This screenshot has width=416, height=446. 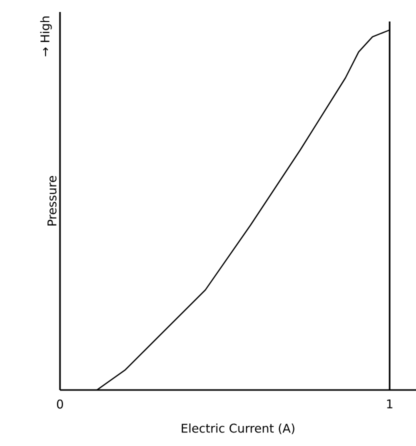 I want to click on x-tick-label: 1, so click(x=389, y=404).